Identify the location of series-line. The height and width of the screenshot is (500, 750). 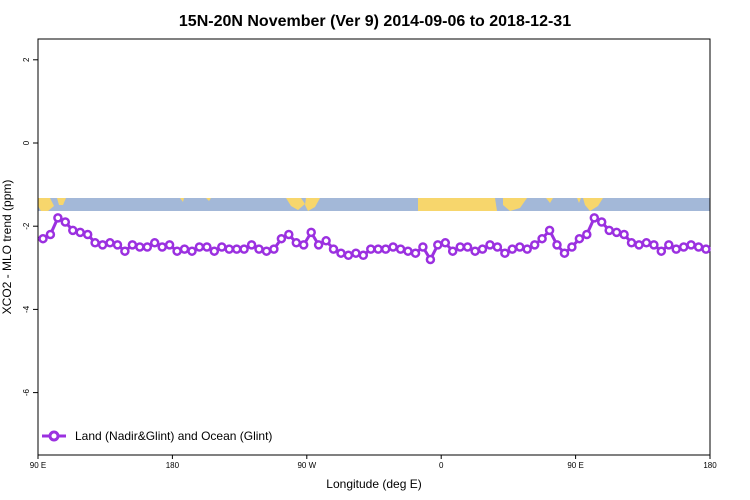
(374, 239).